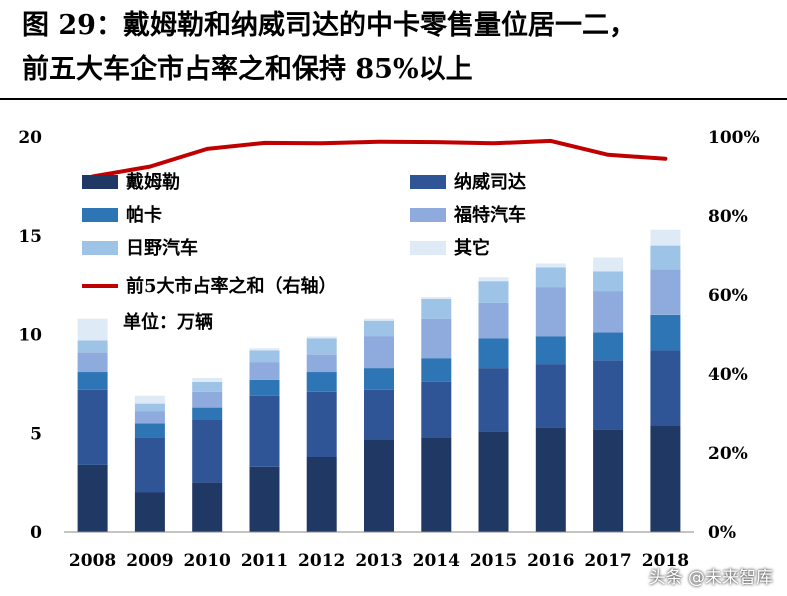  I want to click on bar-3-2009, so click(149, 417).